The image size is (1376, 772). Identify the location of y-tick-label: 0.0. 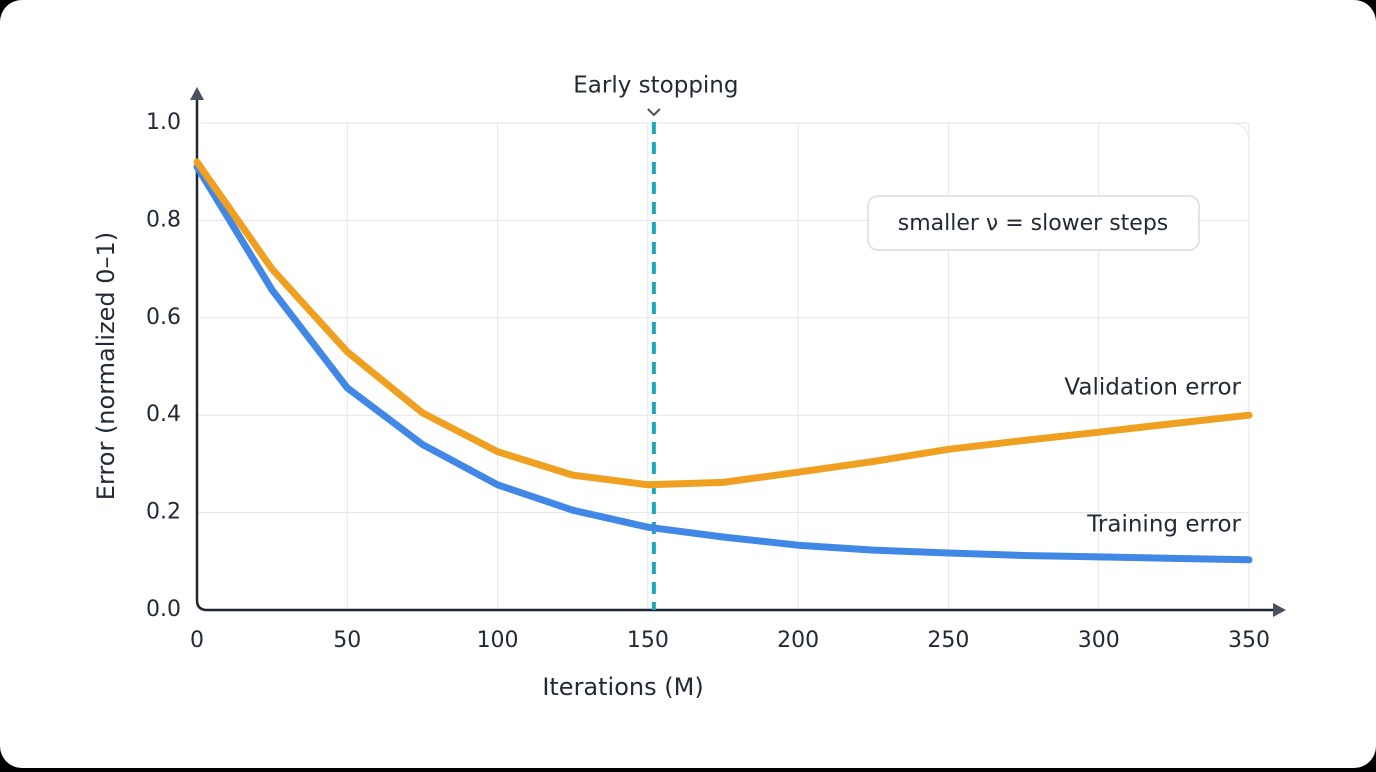
(163, 609).